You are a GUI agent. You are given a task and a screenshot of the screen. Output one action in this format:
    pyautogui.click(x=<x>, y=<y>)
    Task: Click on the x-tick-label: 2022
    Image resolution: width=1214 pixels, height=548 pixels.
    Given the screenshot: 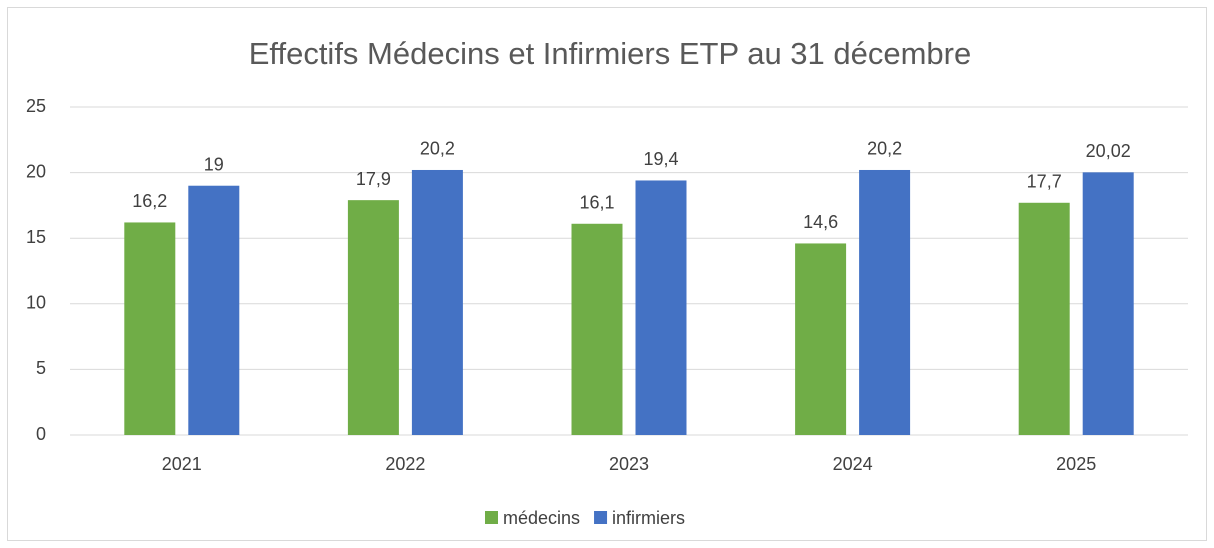 What is the action you would take?
    pyautogui.click(x=405, y=464)
    